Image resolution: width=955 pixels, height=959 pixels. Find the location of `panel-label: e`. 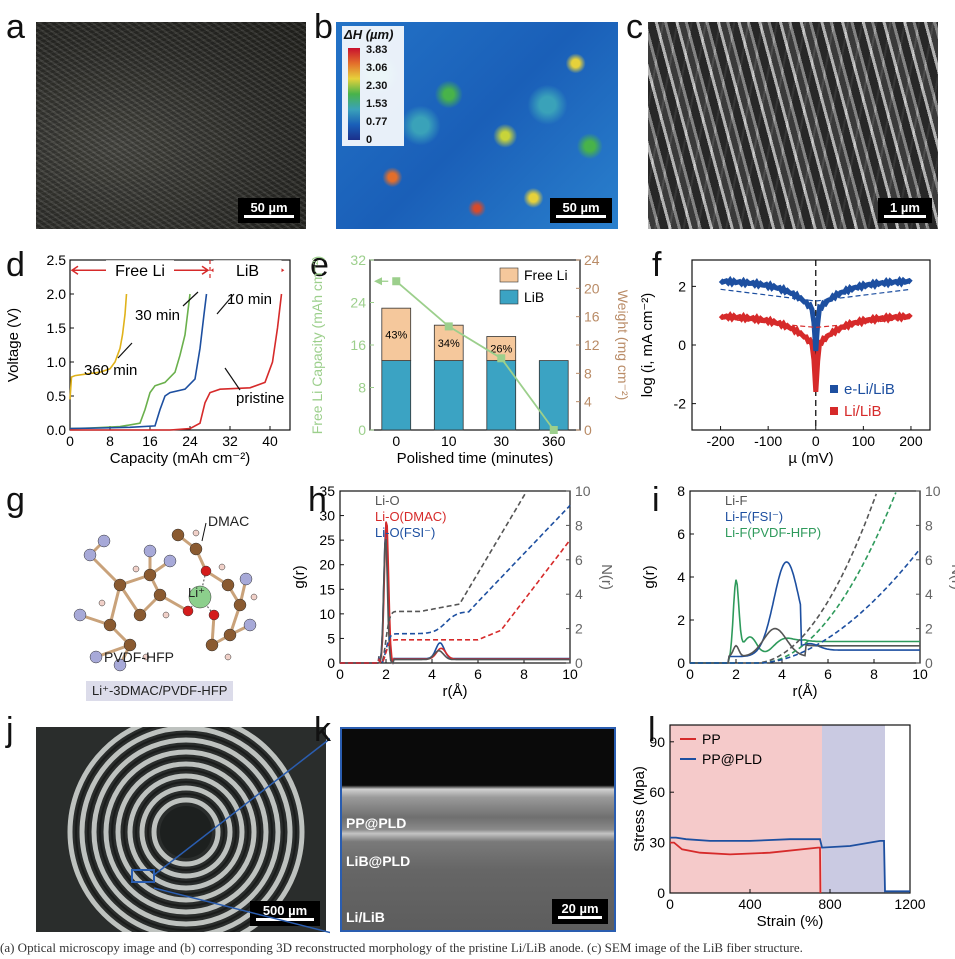

panel-label: e is located at coordinates (319, 265).